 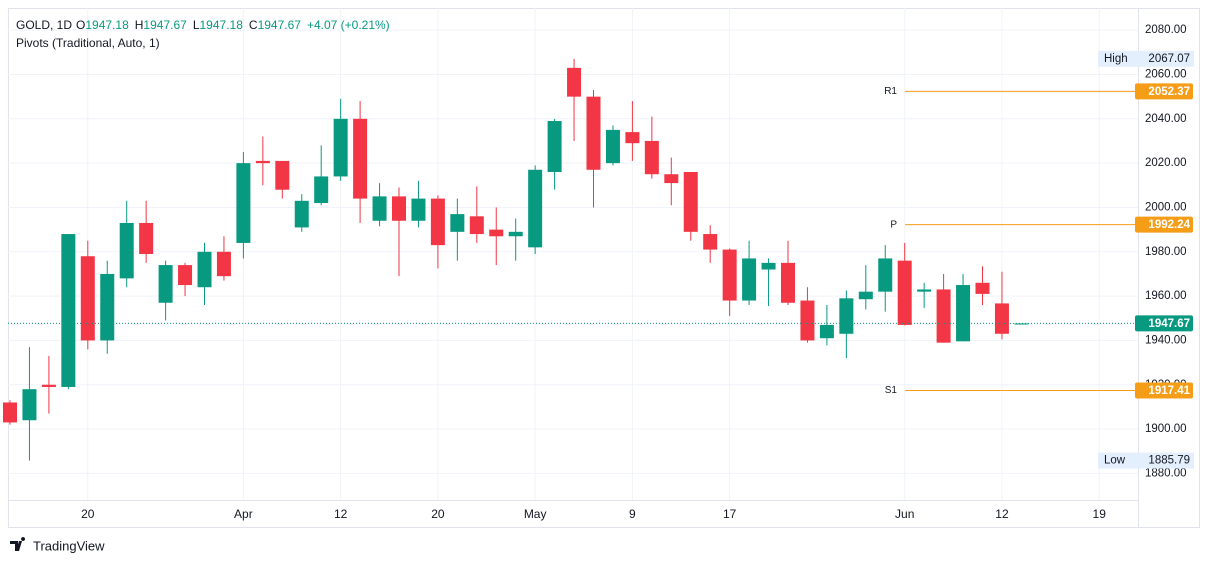 I want to click on logo-icon, so click(x=18, y=544).